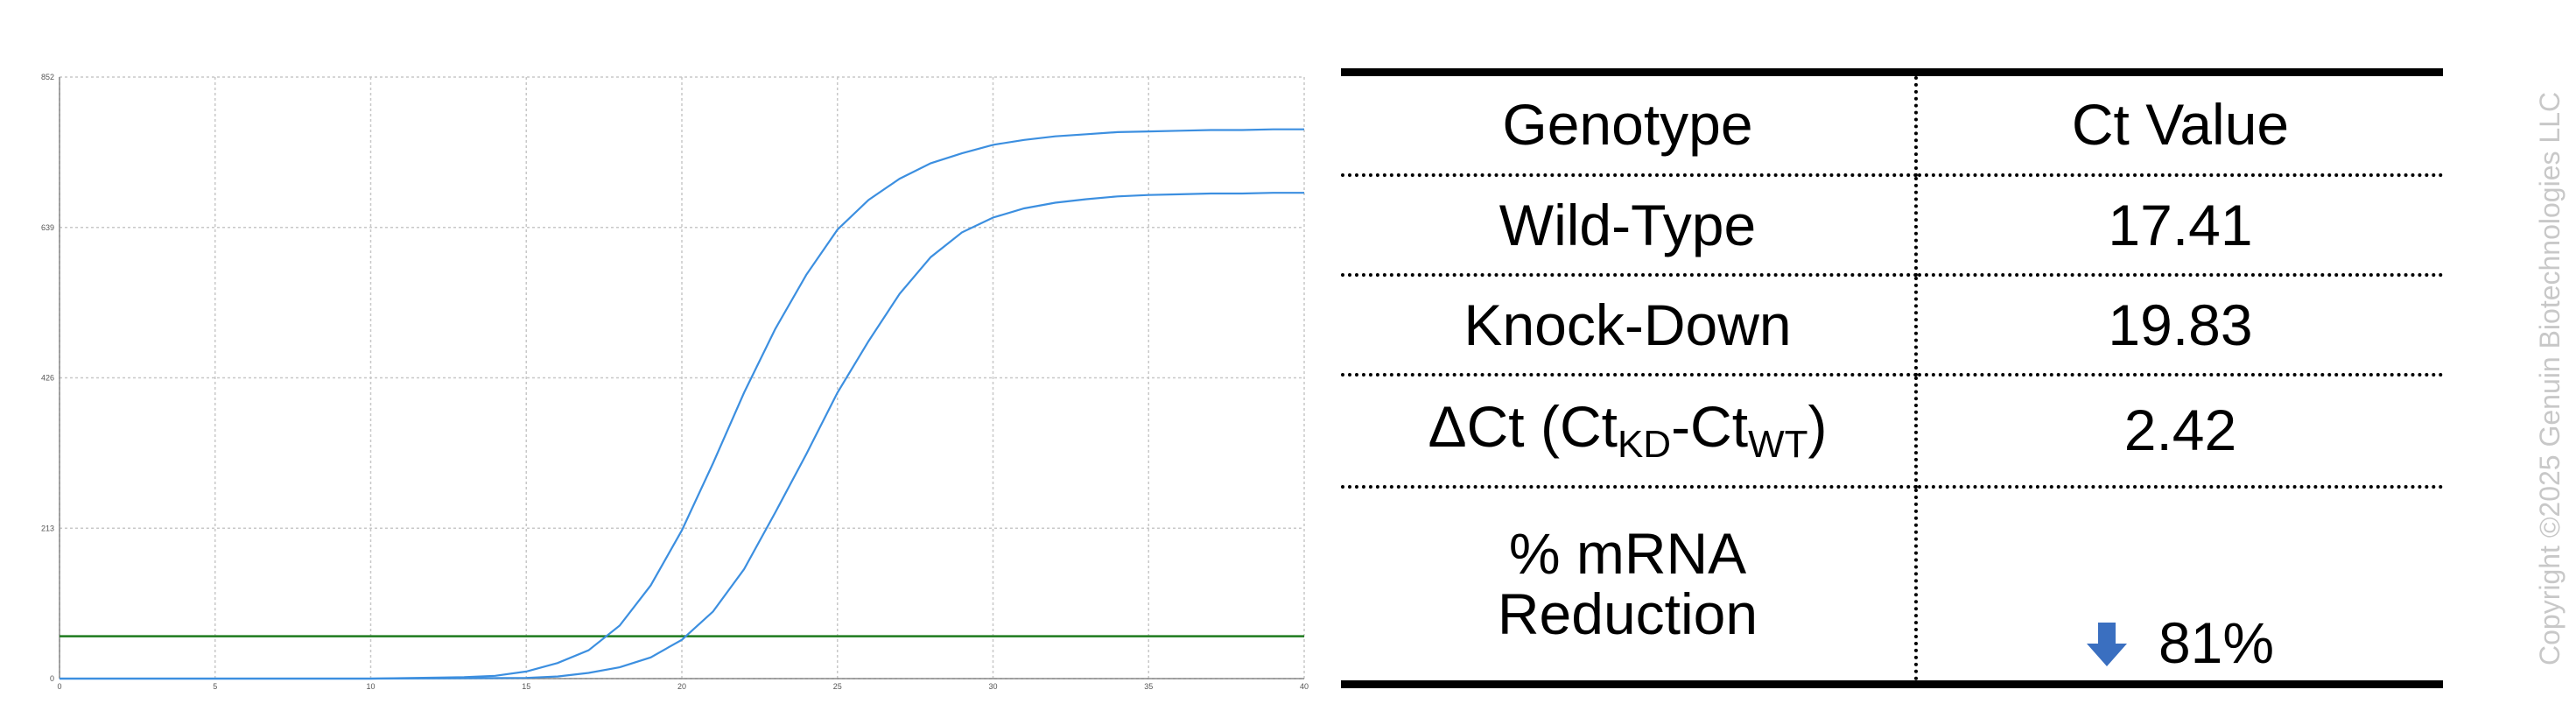 The width and height of the screenshot is (2576, 718). I want to click on delta-suffix: ), so click(1817, 426).